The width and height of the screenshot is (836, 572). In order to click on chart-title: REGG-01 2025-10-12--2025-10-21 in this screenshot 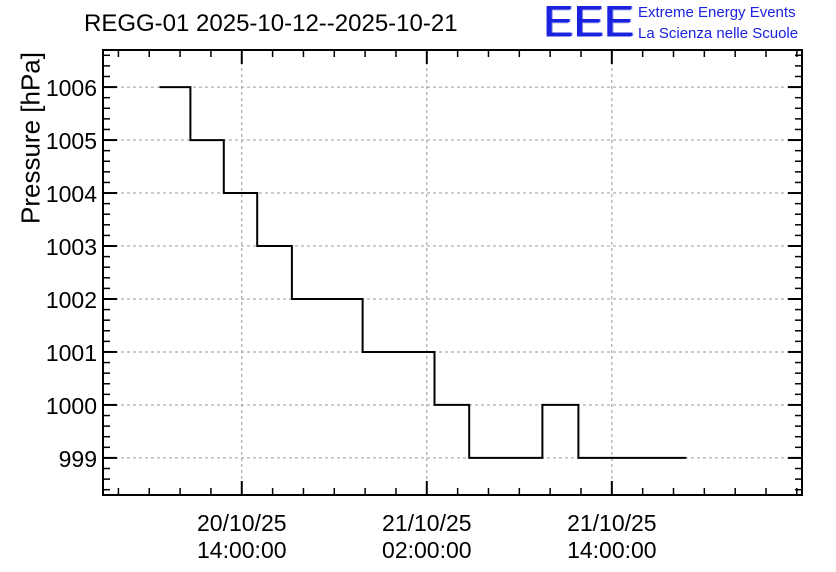, I will do `click(271, 23)`.